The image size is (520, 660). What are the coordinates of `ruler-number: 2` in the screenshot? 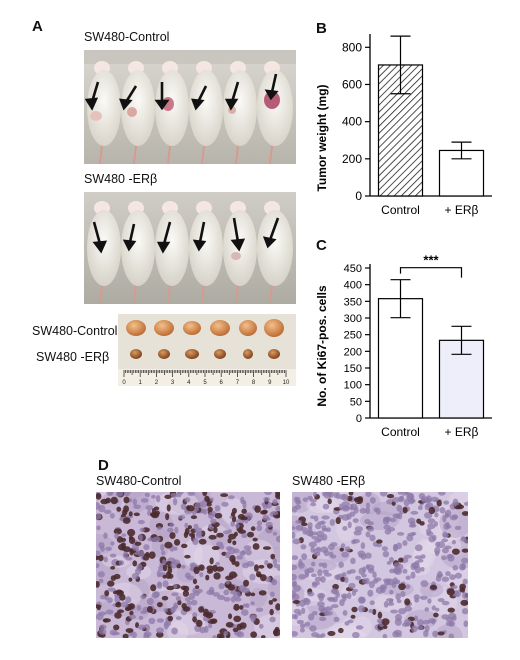 It's located at (157, 383).